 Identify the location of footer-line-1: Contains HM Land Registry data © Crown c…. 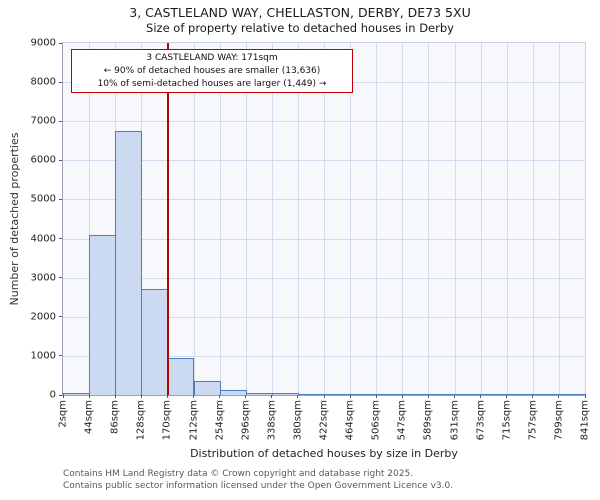
(238, 474).